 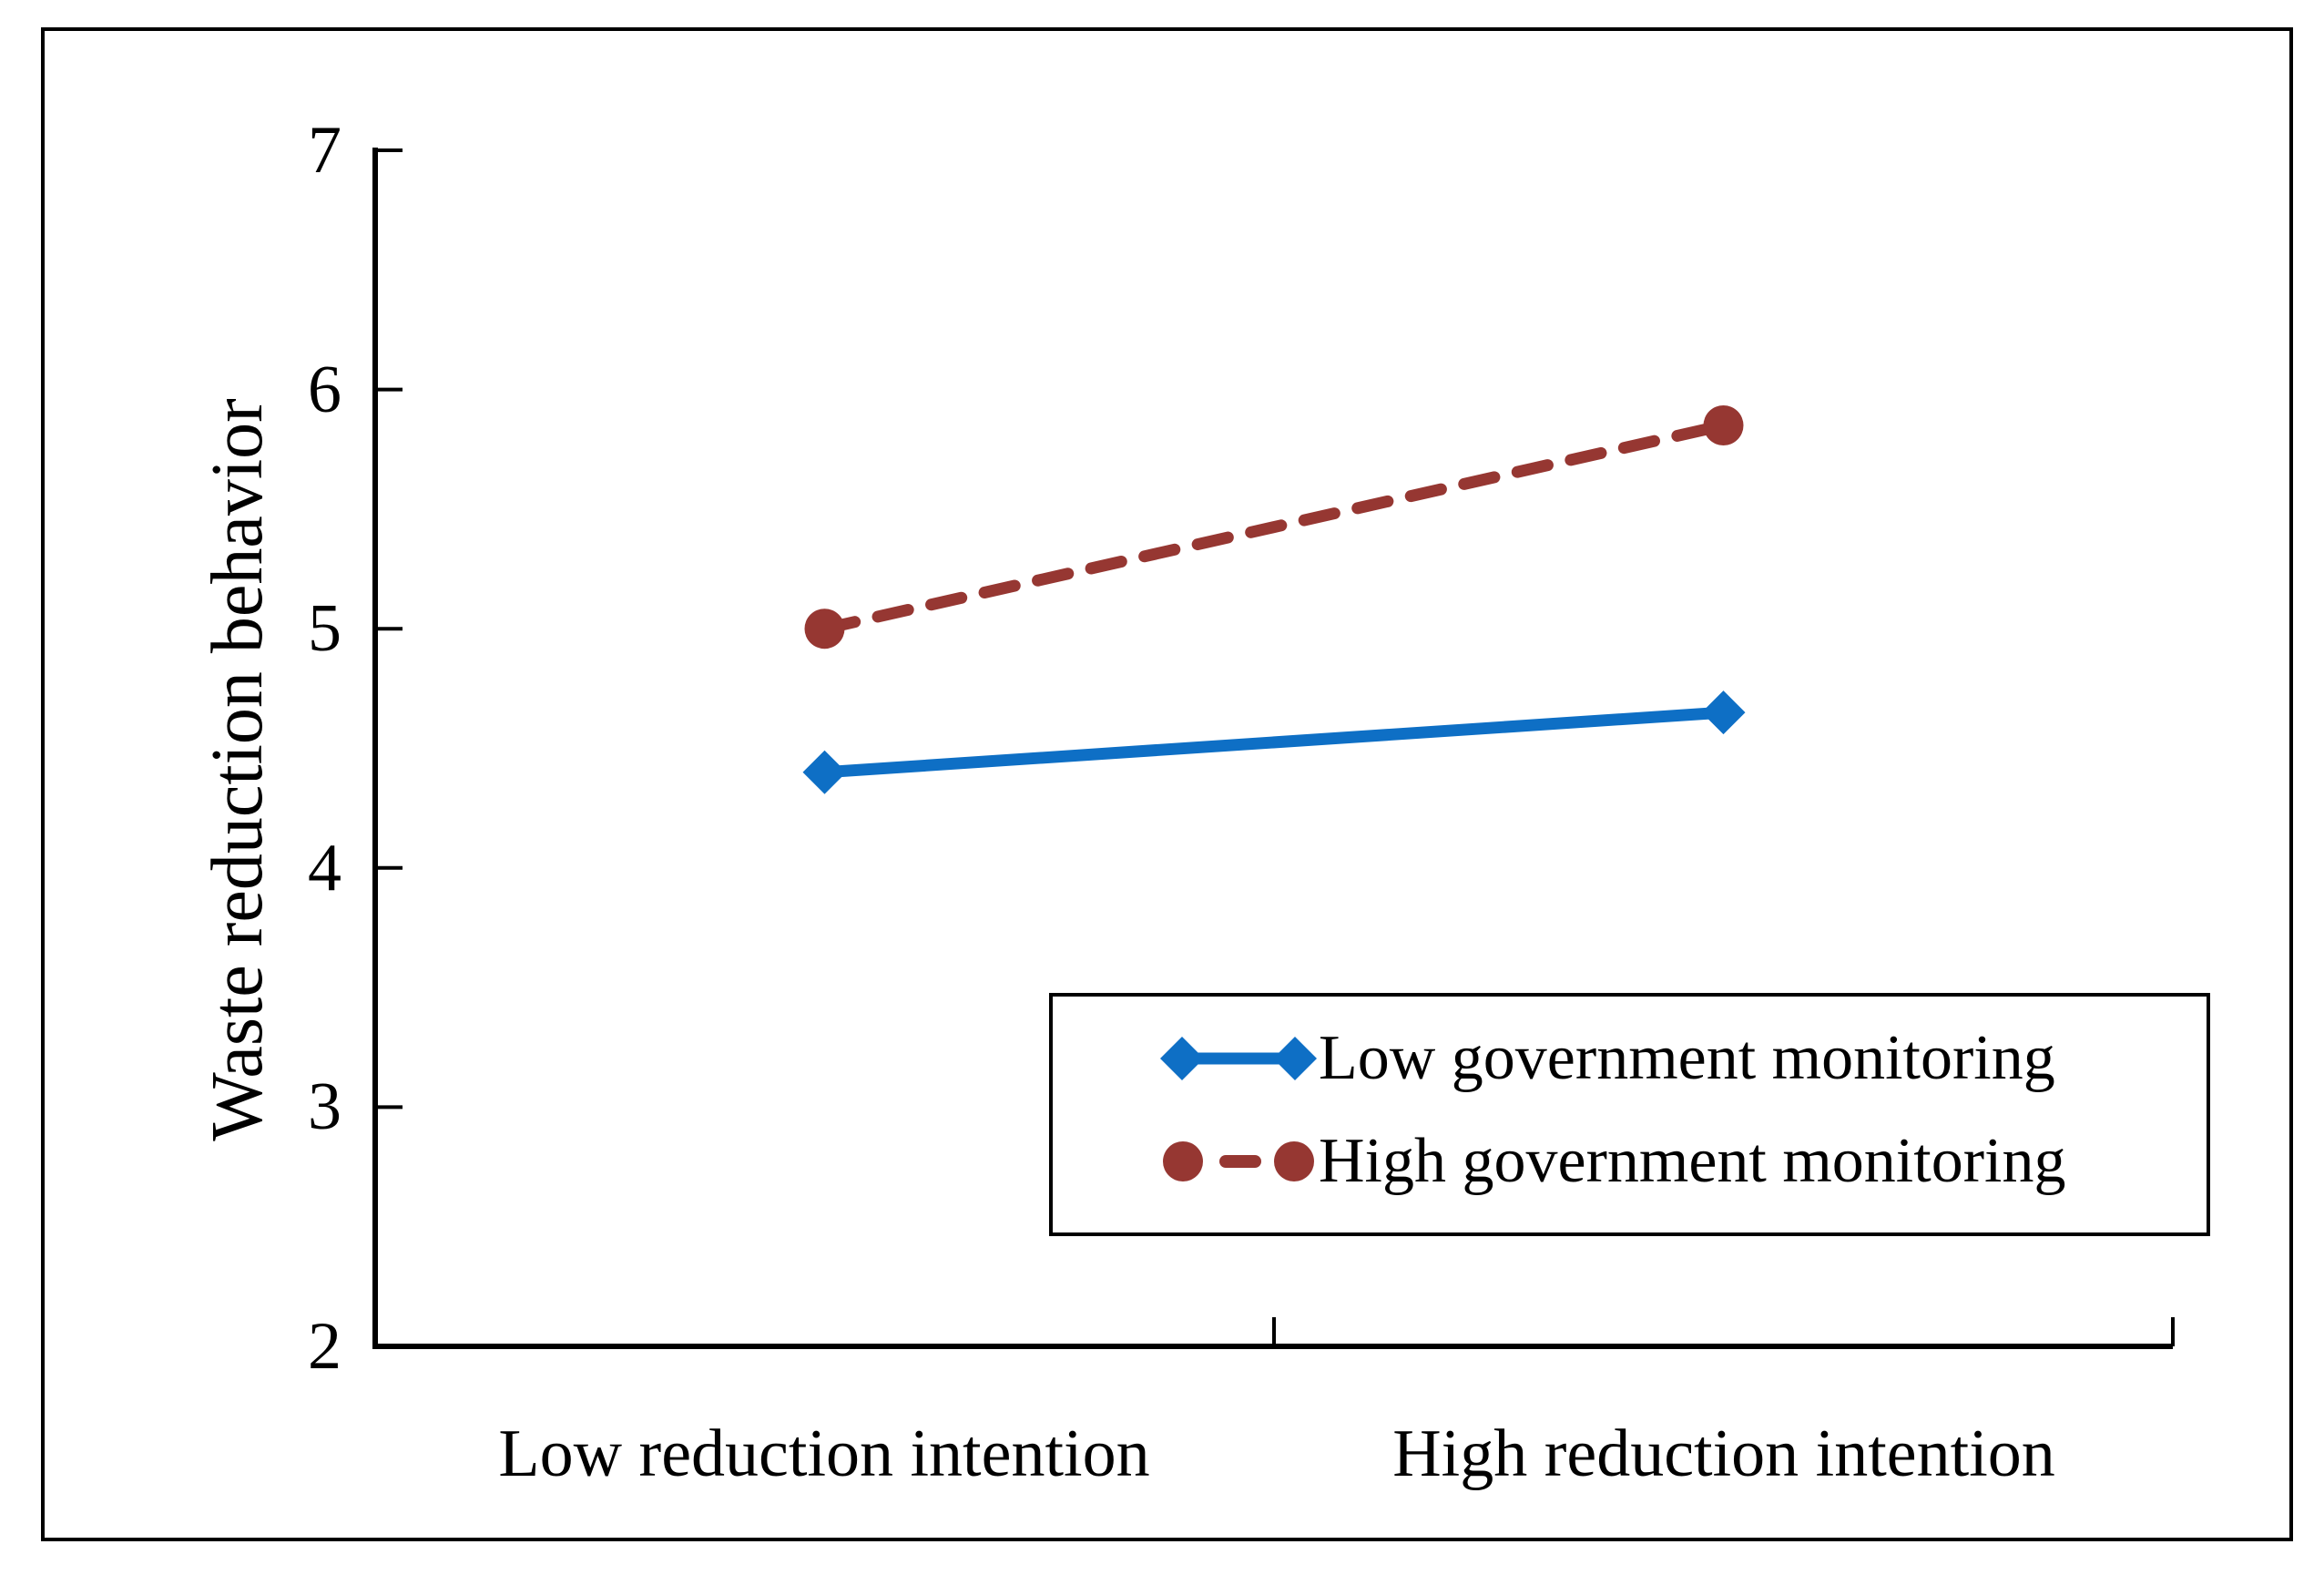 What do you see at coordinates (324, 867) in the screenshot?
I see `y-tick-label: 4` at bounding box center [324, 867].